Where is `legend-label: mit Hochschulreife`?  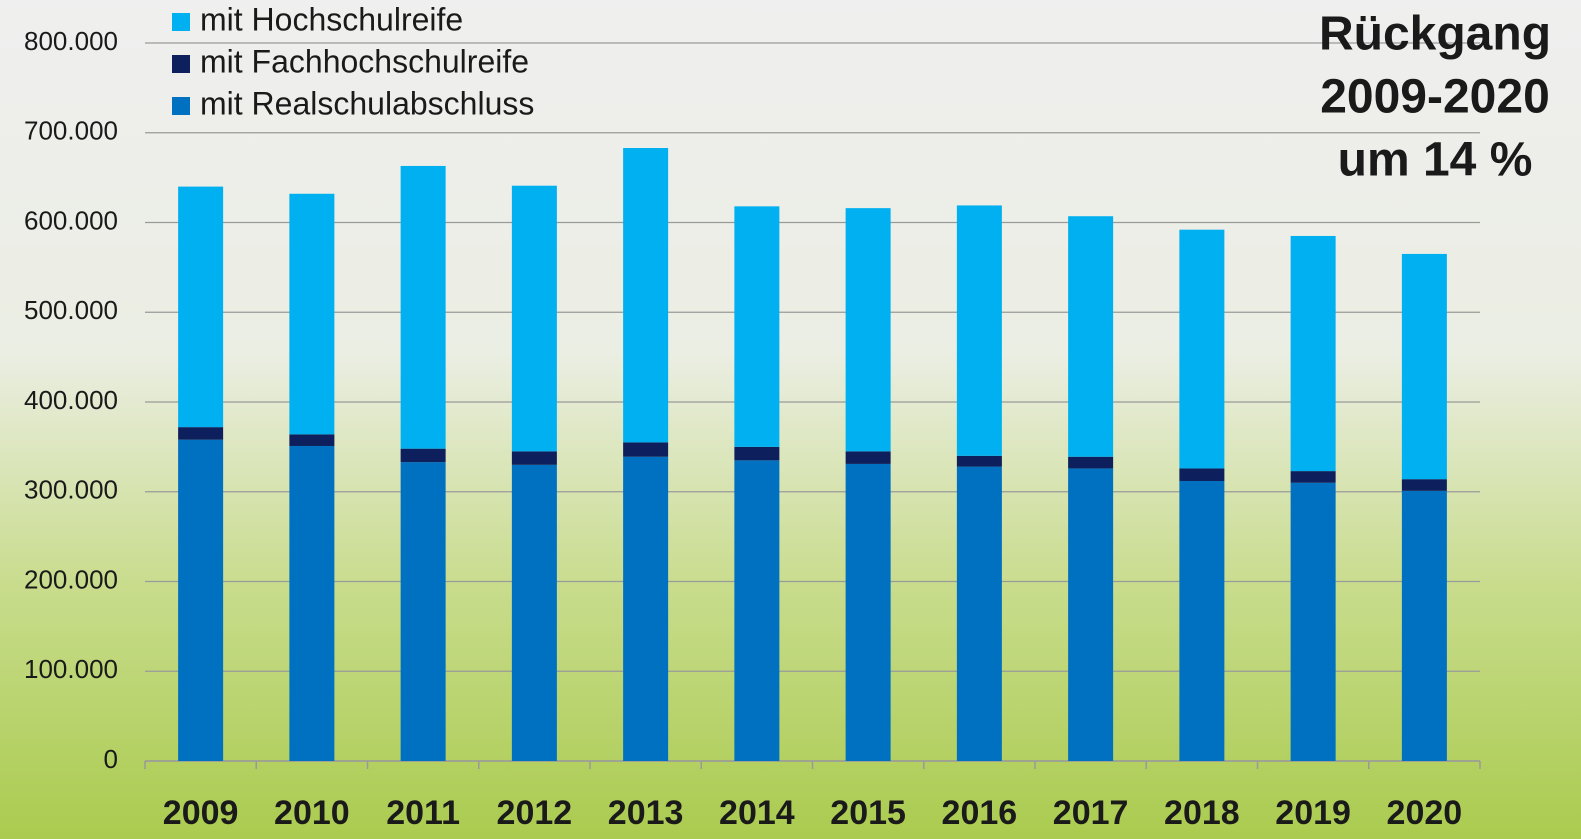
legend-label: mit Hochschulreife is located at coordinates (331, 19).